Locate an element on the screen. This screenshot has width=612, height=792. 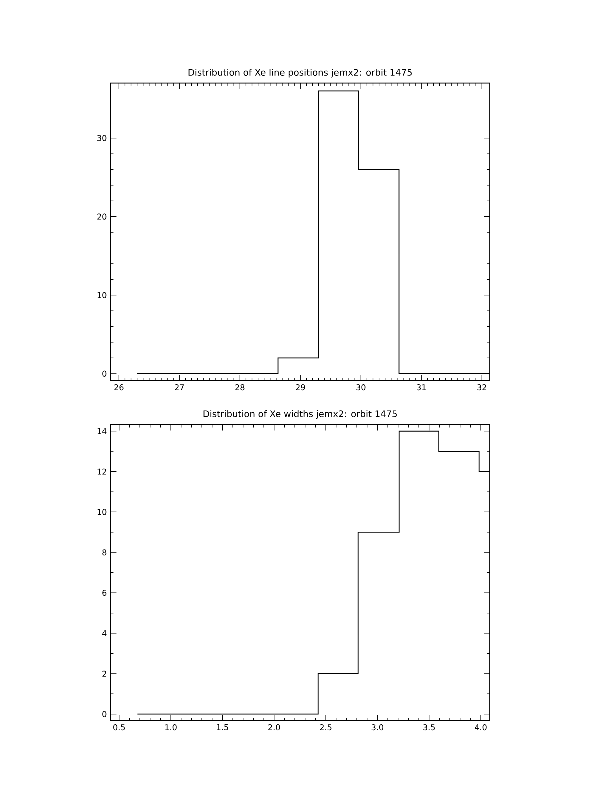
x-tick-label: 28 is located at coordinates (240, 387).